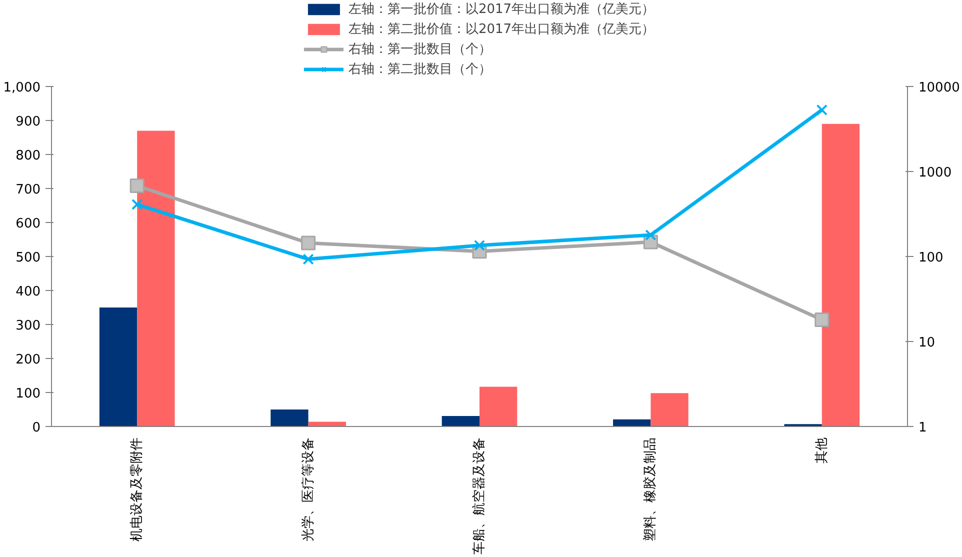 The height and width of the screenshot is (557, 962). Describe the element at coordinates (28, 292) in the screenshot. I see `y-tick-label: 400` at that location.